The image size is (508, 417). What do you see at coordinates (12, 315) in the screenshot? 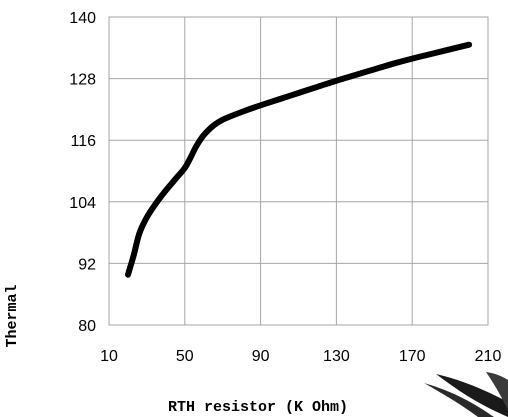
I see `y-axis-title: Thermal` at bounding box center [12, 315].